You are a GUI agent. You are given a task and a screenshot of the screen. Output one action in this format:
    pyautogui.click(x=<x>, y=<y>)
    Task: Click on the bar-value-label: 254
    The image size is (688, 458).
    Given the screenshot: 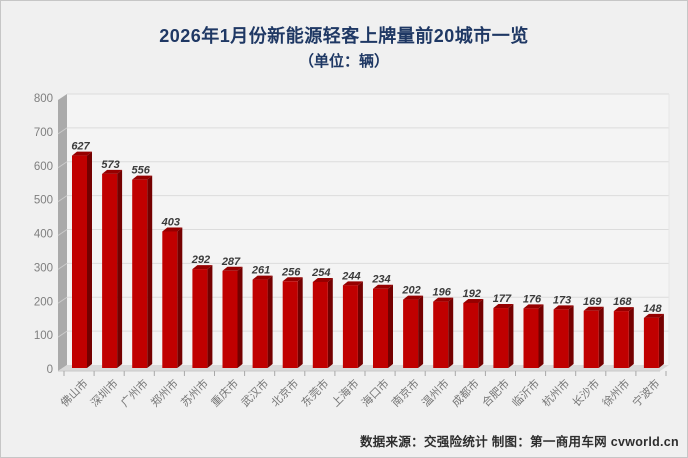 What is the action you would take?
    pyautogui.click(x=320, y=273)
    